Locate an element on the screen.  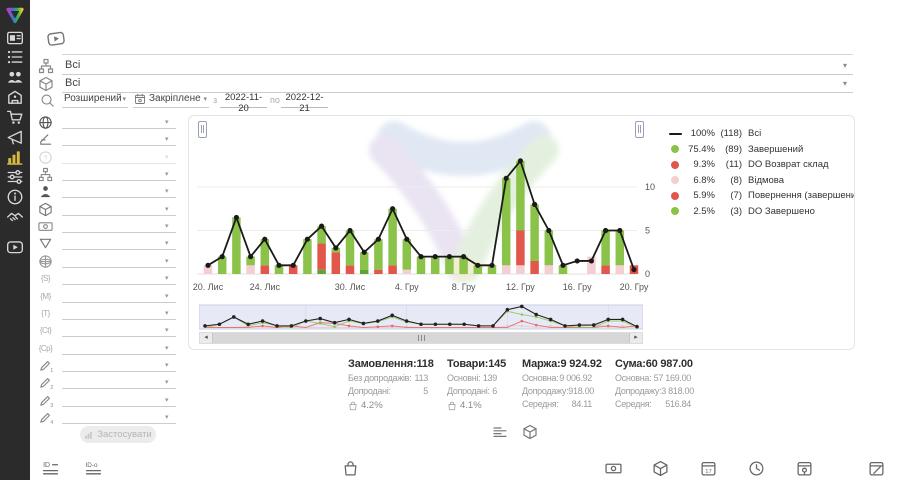
legend-item-3: 6.8% (8) Відмова is located at coordinates (760, 181).